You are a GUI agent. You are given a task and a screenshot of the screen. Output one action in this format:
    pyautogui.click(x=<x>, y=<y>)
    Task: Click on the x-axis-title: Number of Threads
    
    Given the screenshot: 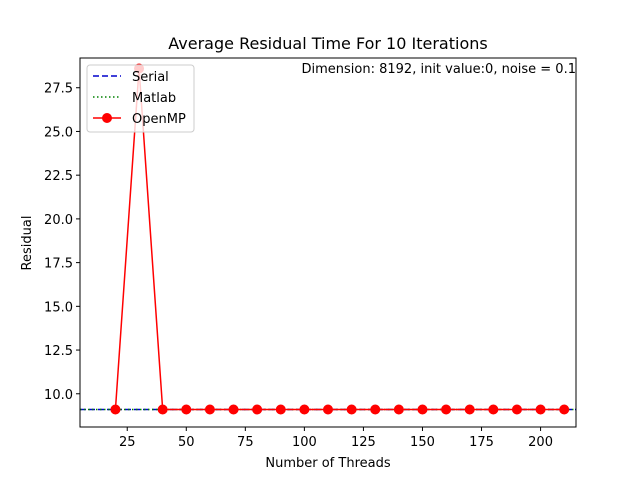 What is the action you would take?
    pyautogui.click(x=327, y=463)
    